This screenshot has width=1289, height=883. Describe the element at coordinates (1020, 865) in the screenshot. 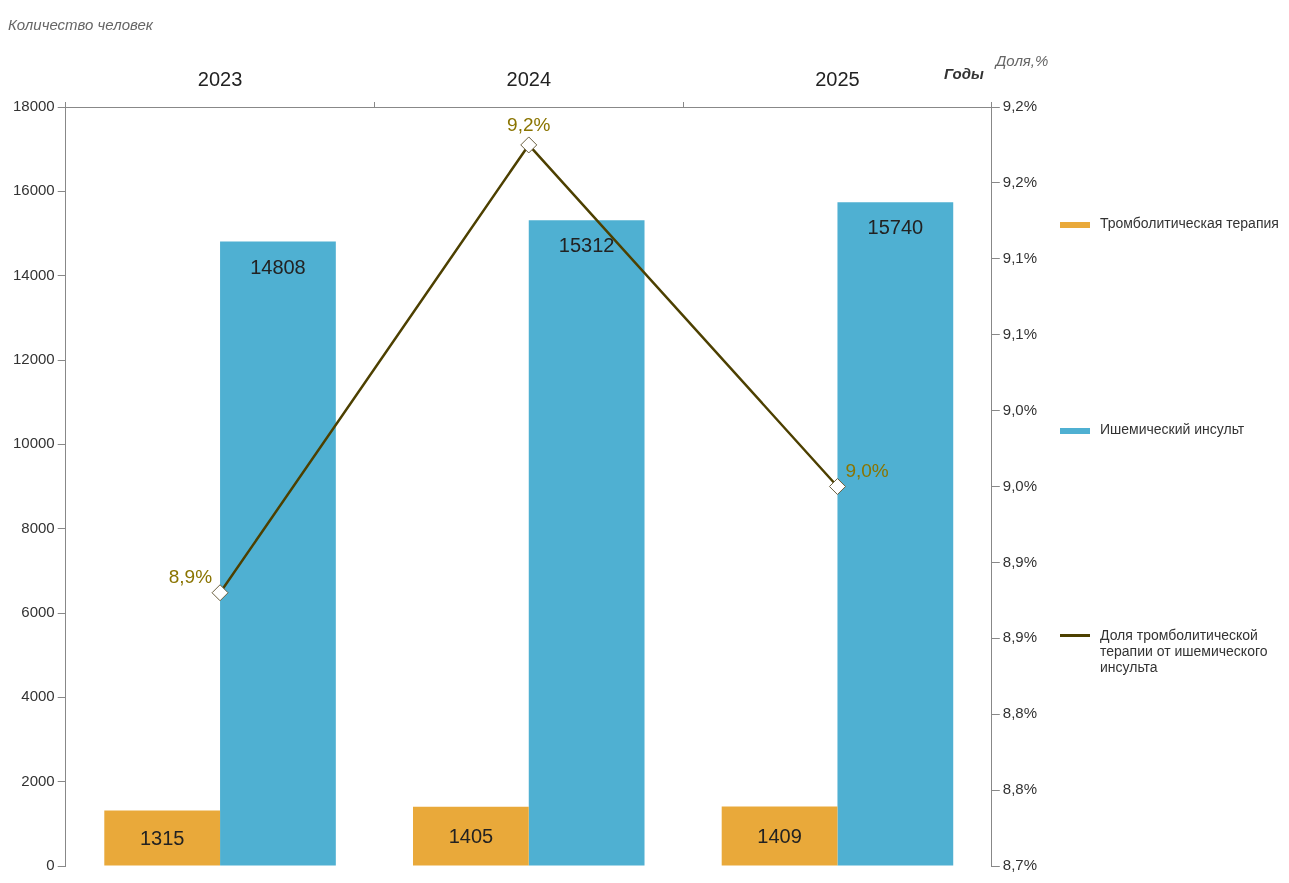

I see `y2-tick-label: 8,7%` at that location.